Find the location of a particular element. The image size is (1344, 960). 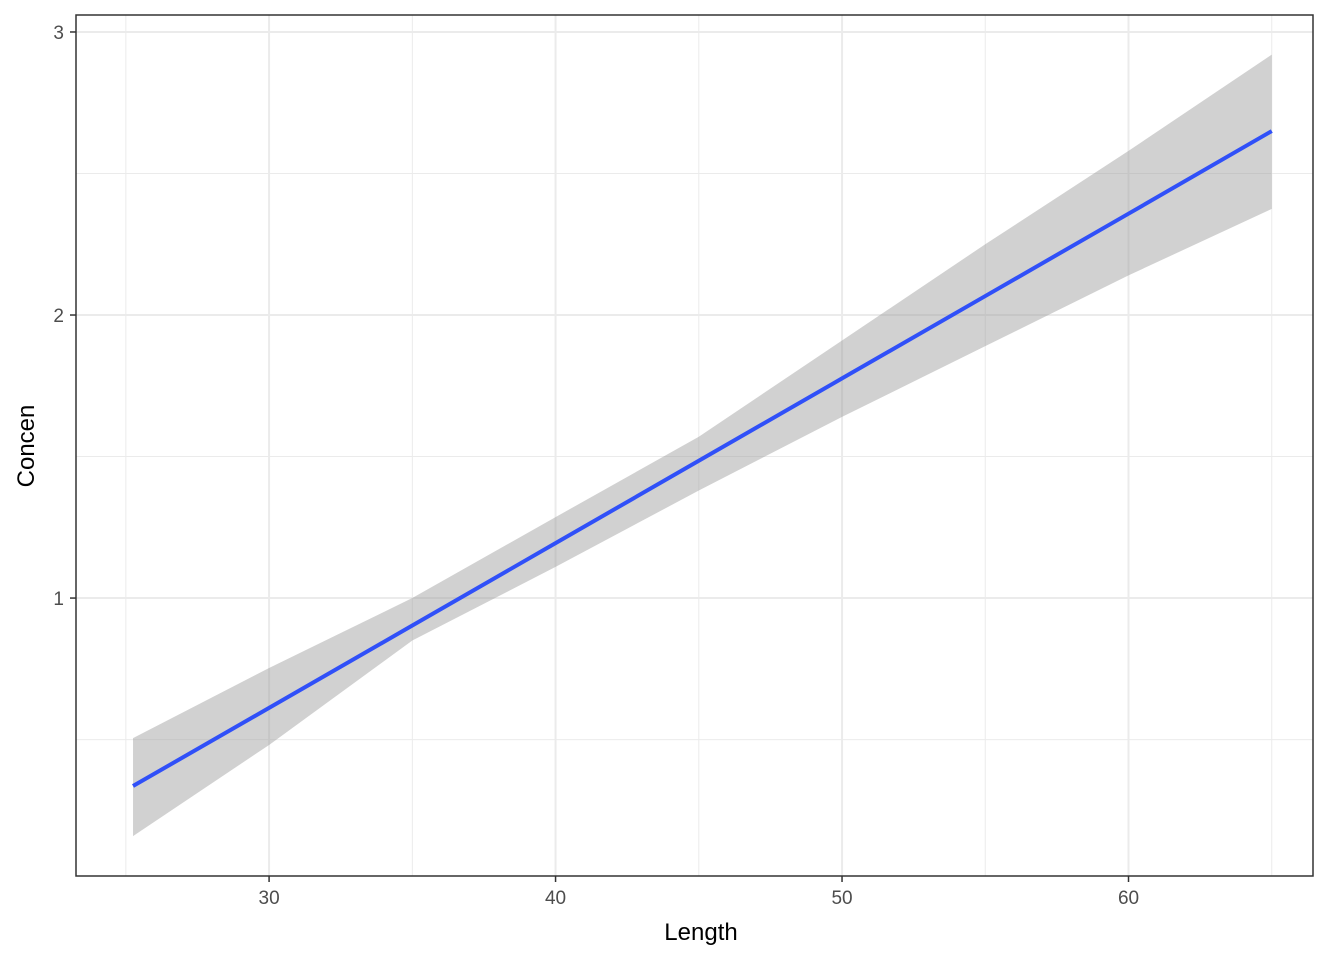

y-axis-title: Concen is located at coordinates (26, 446).